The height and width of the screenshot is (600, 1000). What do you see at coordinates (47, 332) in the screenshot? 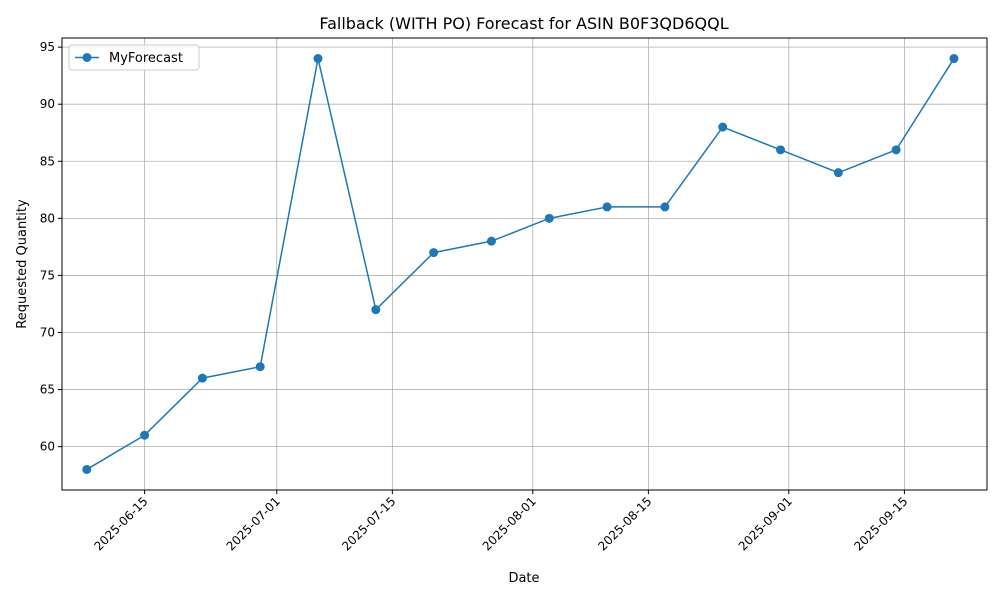
I see `y-tick-label: 70` at bounding box center [47, 332].